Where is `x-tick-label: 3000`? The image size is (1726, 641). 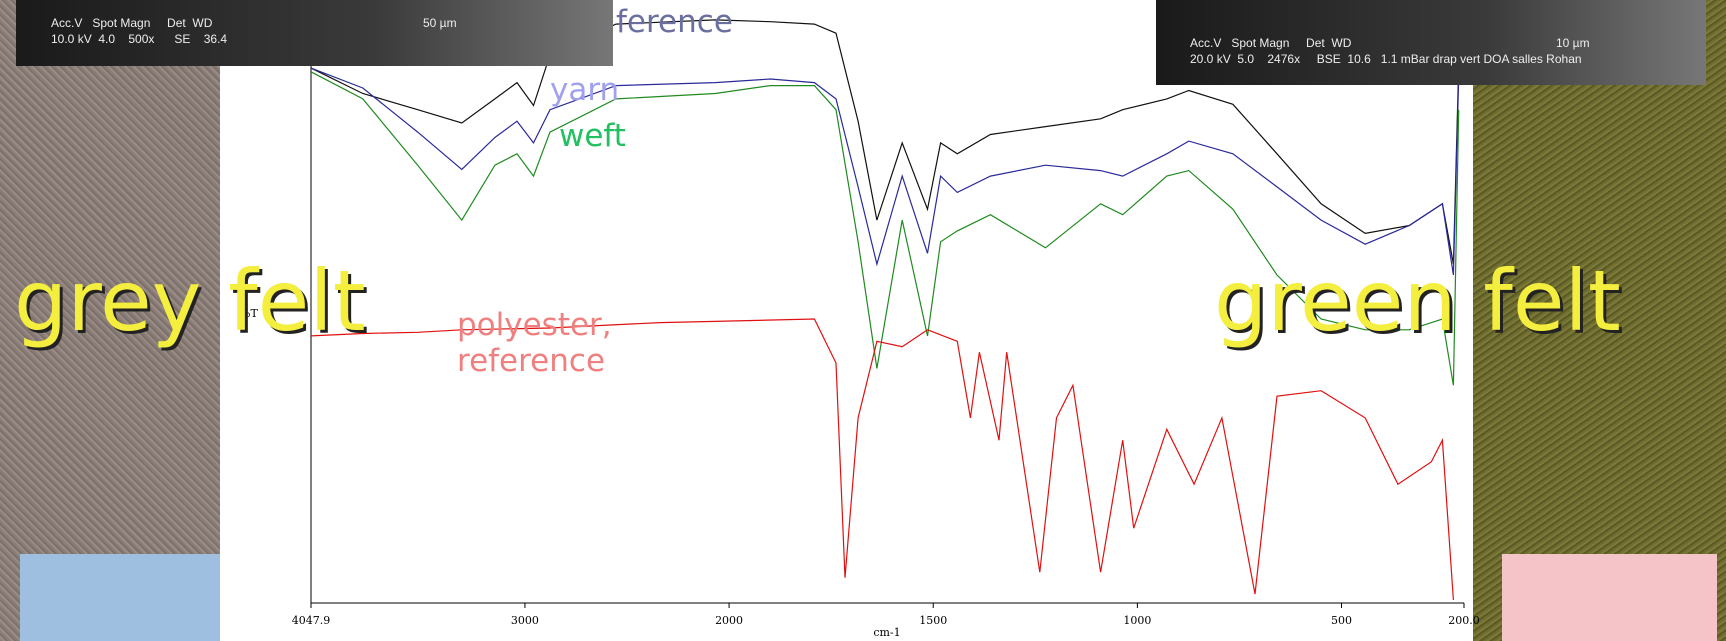
x-tick-label: 3000 is located at coordinates (525, 620).